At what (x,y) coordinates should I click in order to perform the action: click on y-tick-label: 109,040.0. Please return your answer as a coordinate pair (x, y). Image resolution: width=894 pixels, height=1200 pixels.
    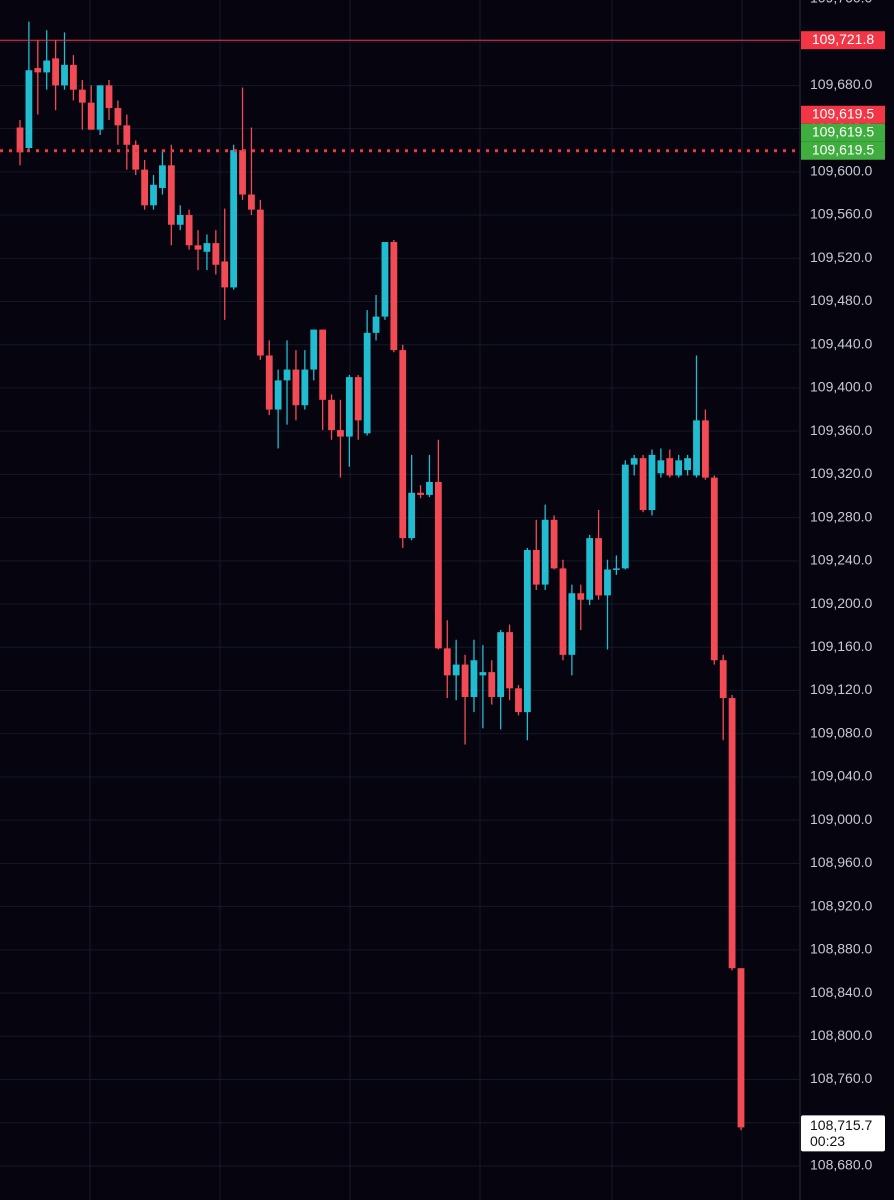
    Looking at the image, I should click on (841, 776).